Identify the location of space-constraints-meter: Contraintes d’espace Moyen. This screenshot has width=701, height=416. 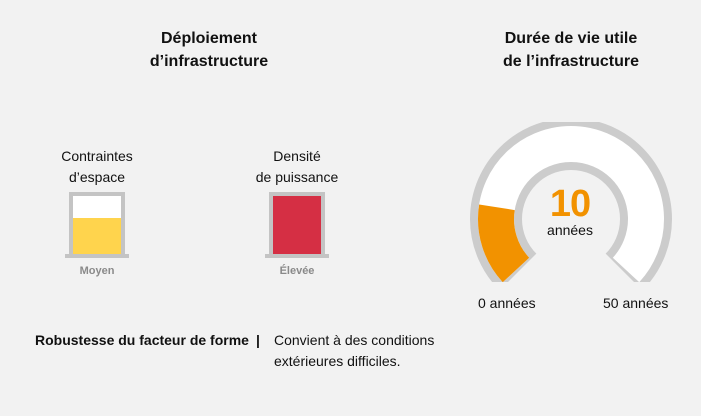
(97, 211).